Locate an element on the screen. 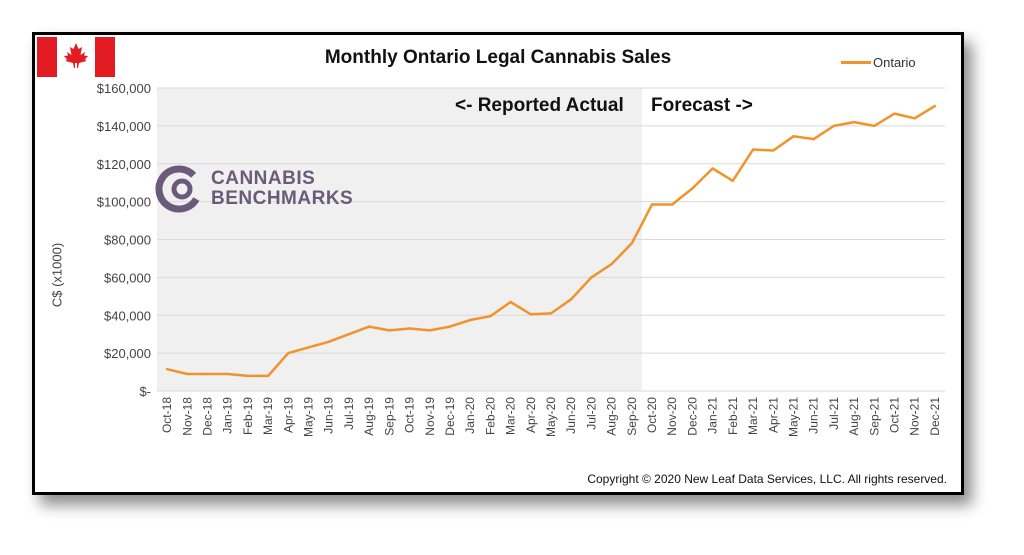 The image size is (1024, 555). y-tick-label: $40,000 is located at coordinates (127, 315).